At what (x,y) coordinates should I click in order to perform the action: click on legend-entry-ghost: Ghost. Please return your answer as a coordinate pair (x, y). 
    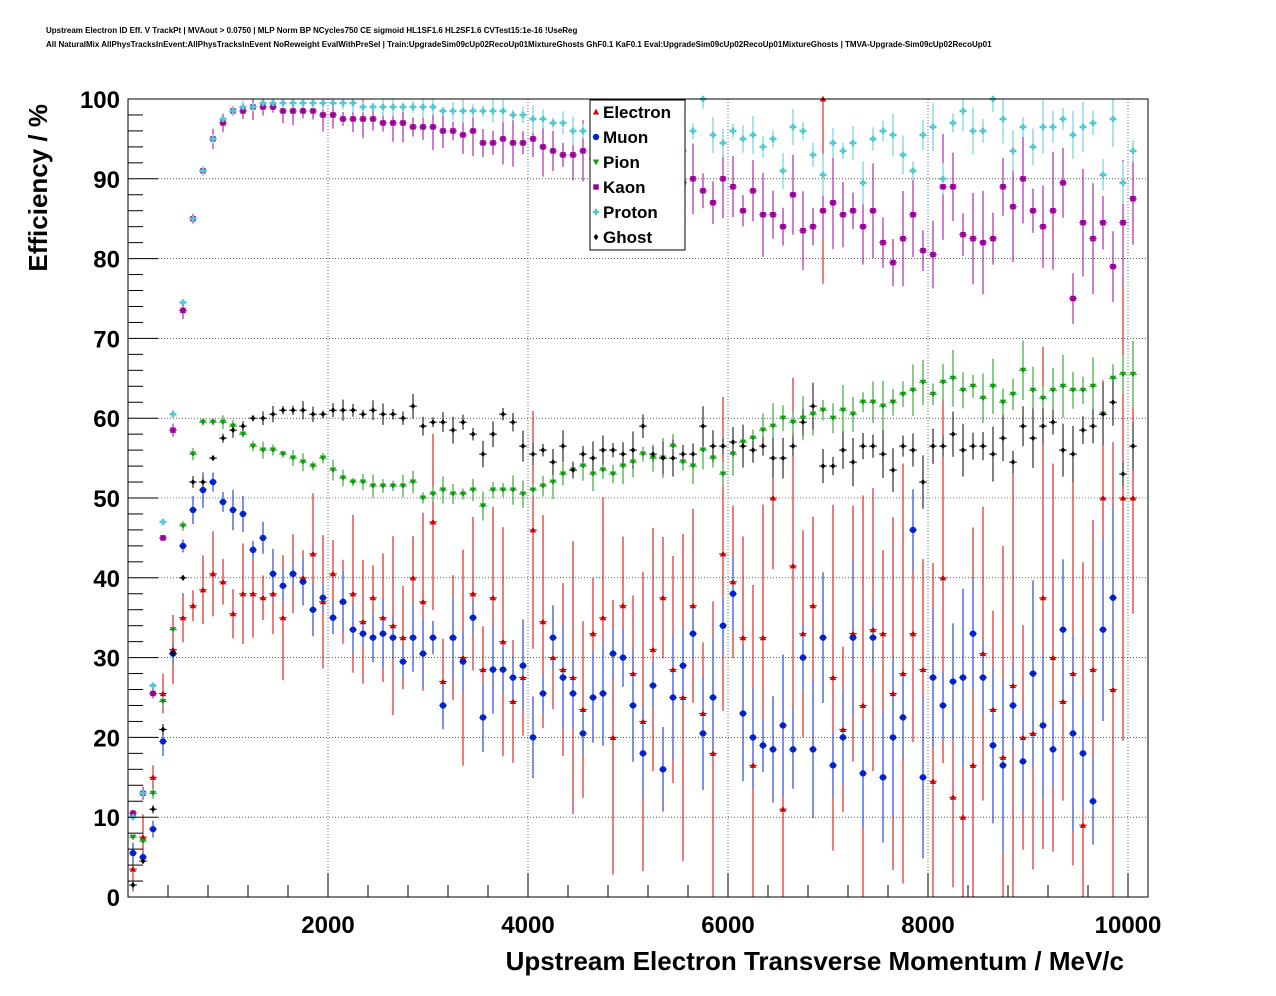
    Looking at the image, I should click on (627, 237).